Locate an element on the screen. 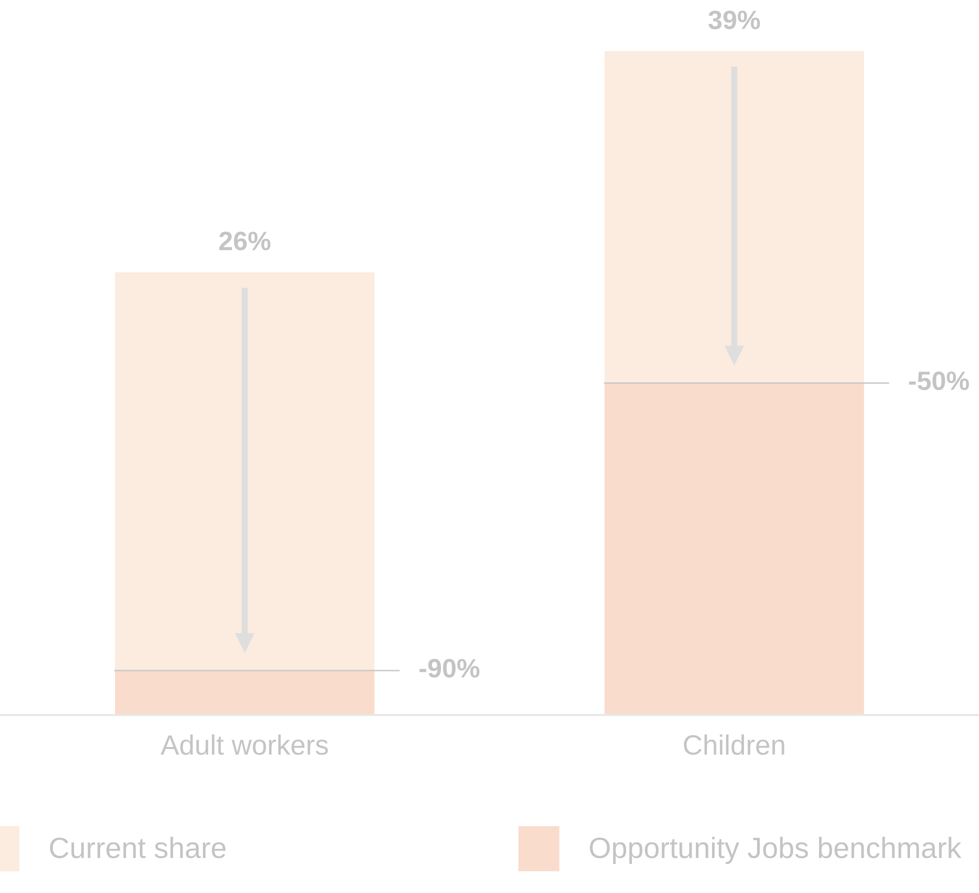  x-tick-label: Children is located at coordinates (734, 744).